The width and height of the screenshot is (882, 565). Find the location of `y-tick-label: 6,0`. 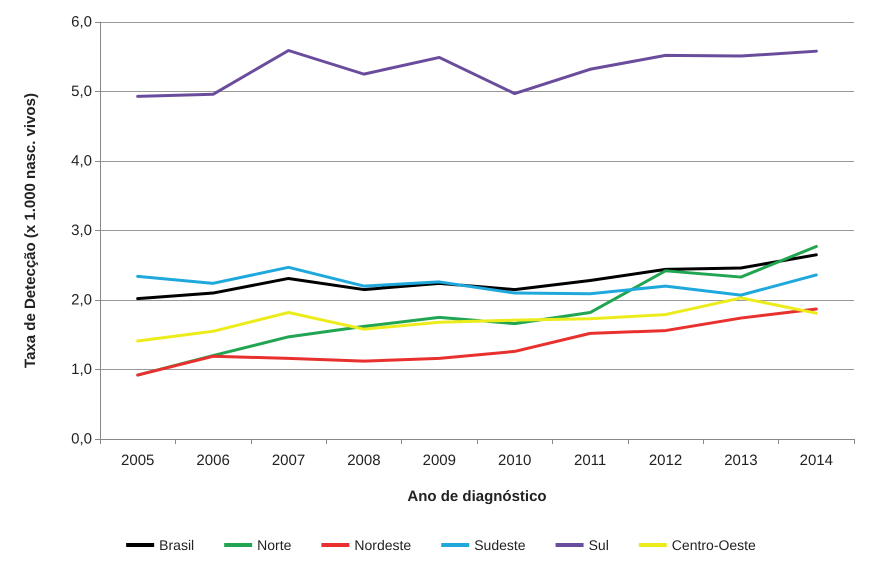

y-tick-label: 6,0 is located at coordinates (81, 22).